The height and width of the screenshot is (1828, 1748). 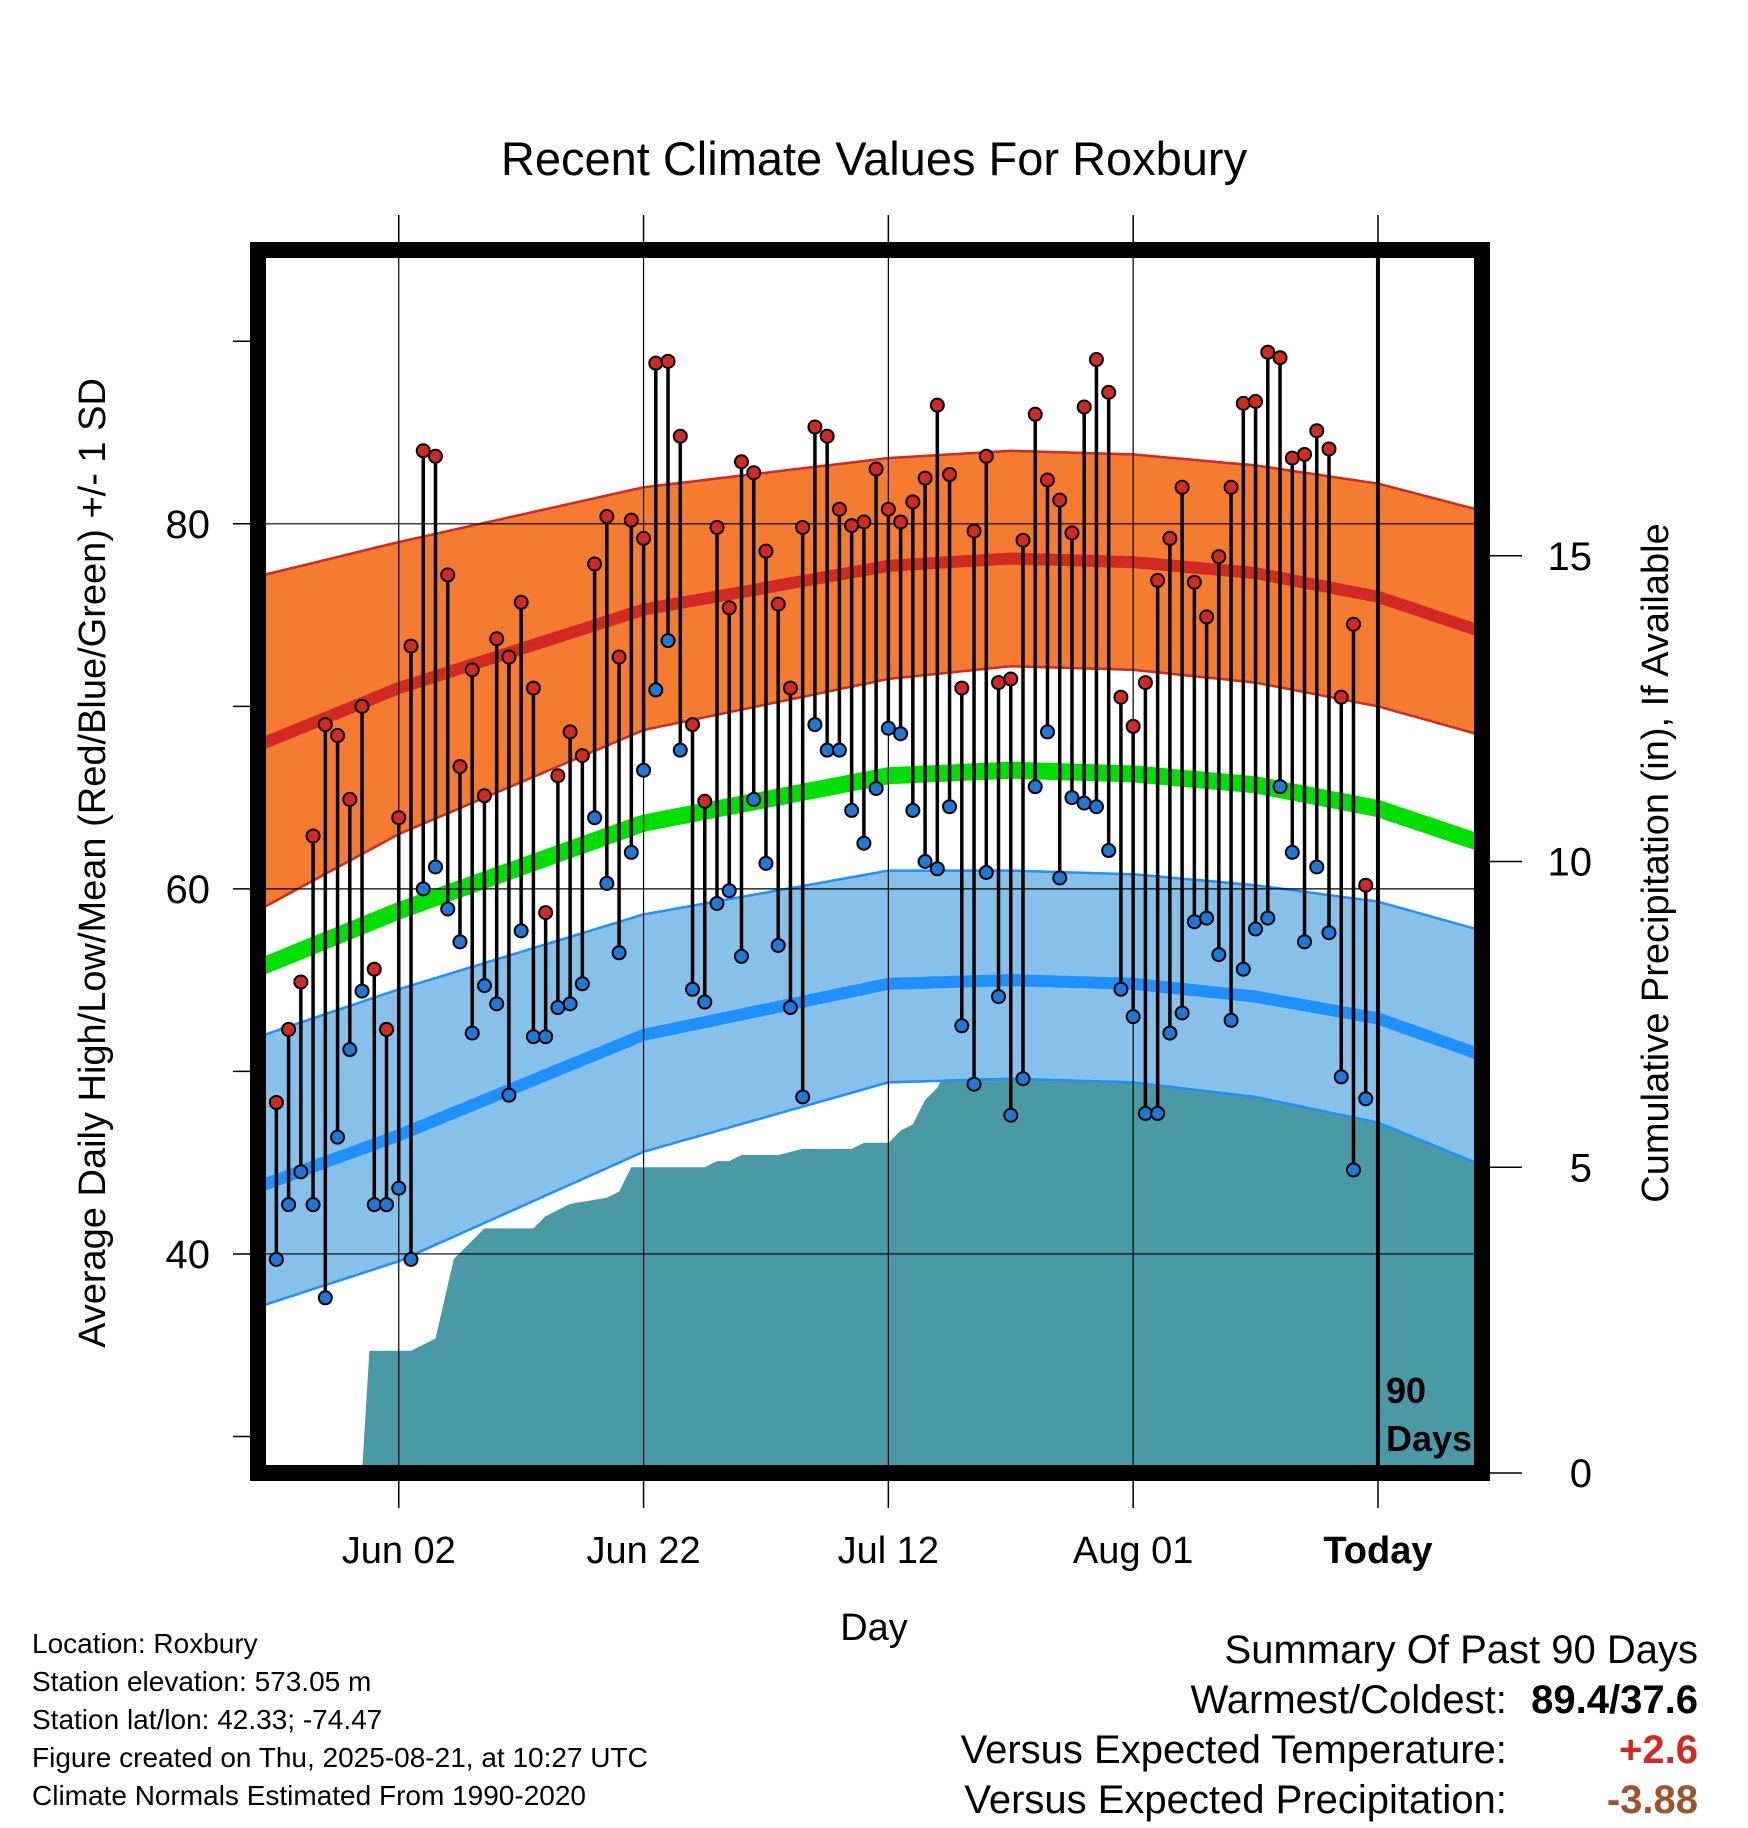 What do you see at coordinates (1329, 1750) in the screenshot?
I see `temp-row: Versus Expected Temperature: +2.6` at bounding box center [1329, 1750].